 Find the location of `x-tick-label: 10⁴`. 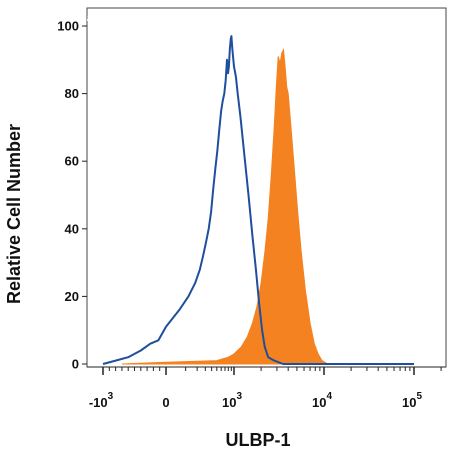

x-tick-label: 10⁴ is located at coordinates (322, 400).